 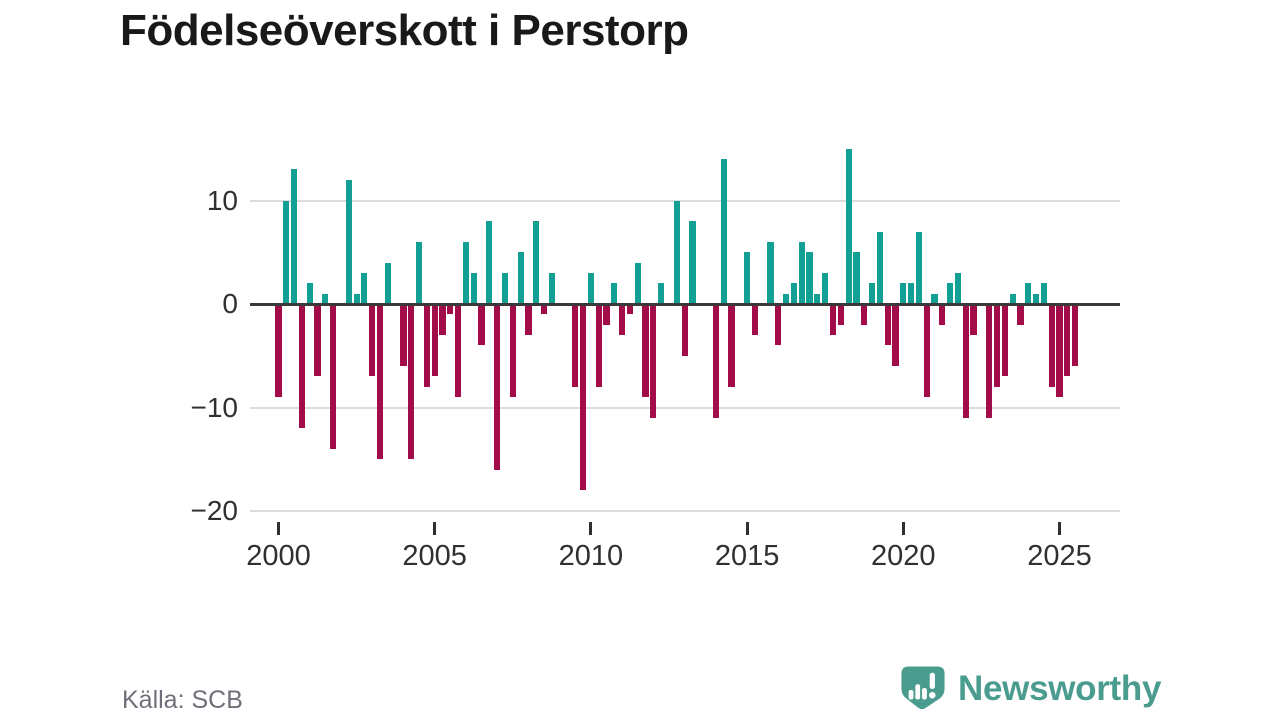 What do you see at coordinates (575, 345) in the screenshot?
I see `bar-2009q3` at bounding box center [575, 345].